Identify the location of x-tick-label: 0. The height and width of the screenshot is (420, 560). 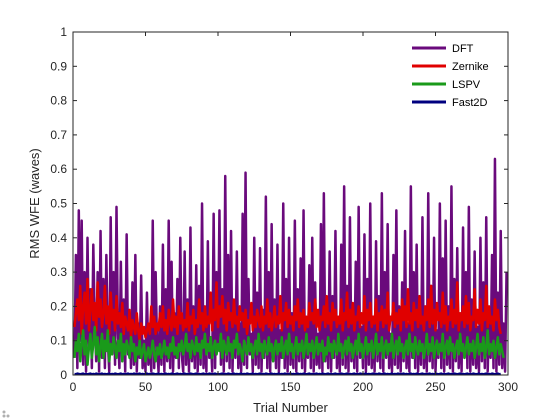
(73, 387).